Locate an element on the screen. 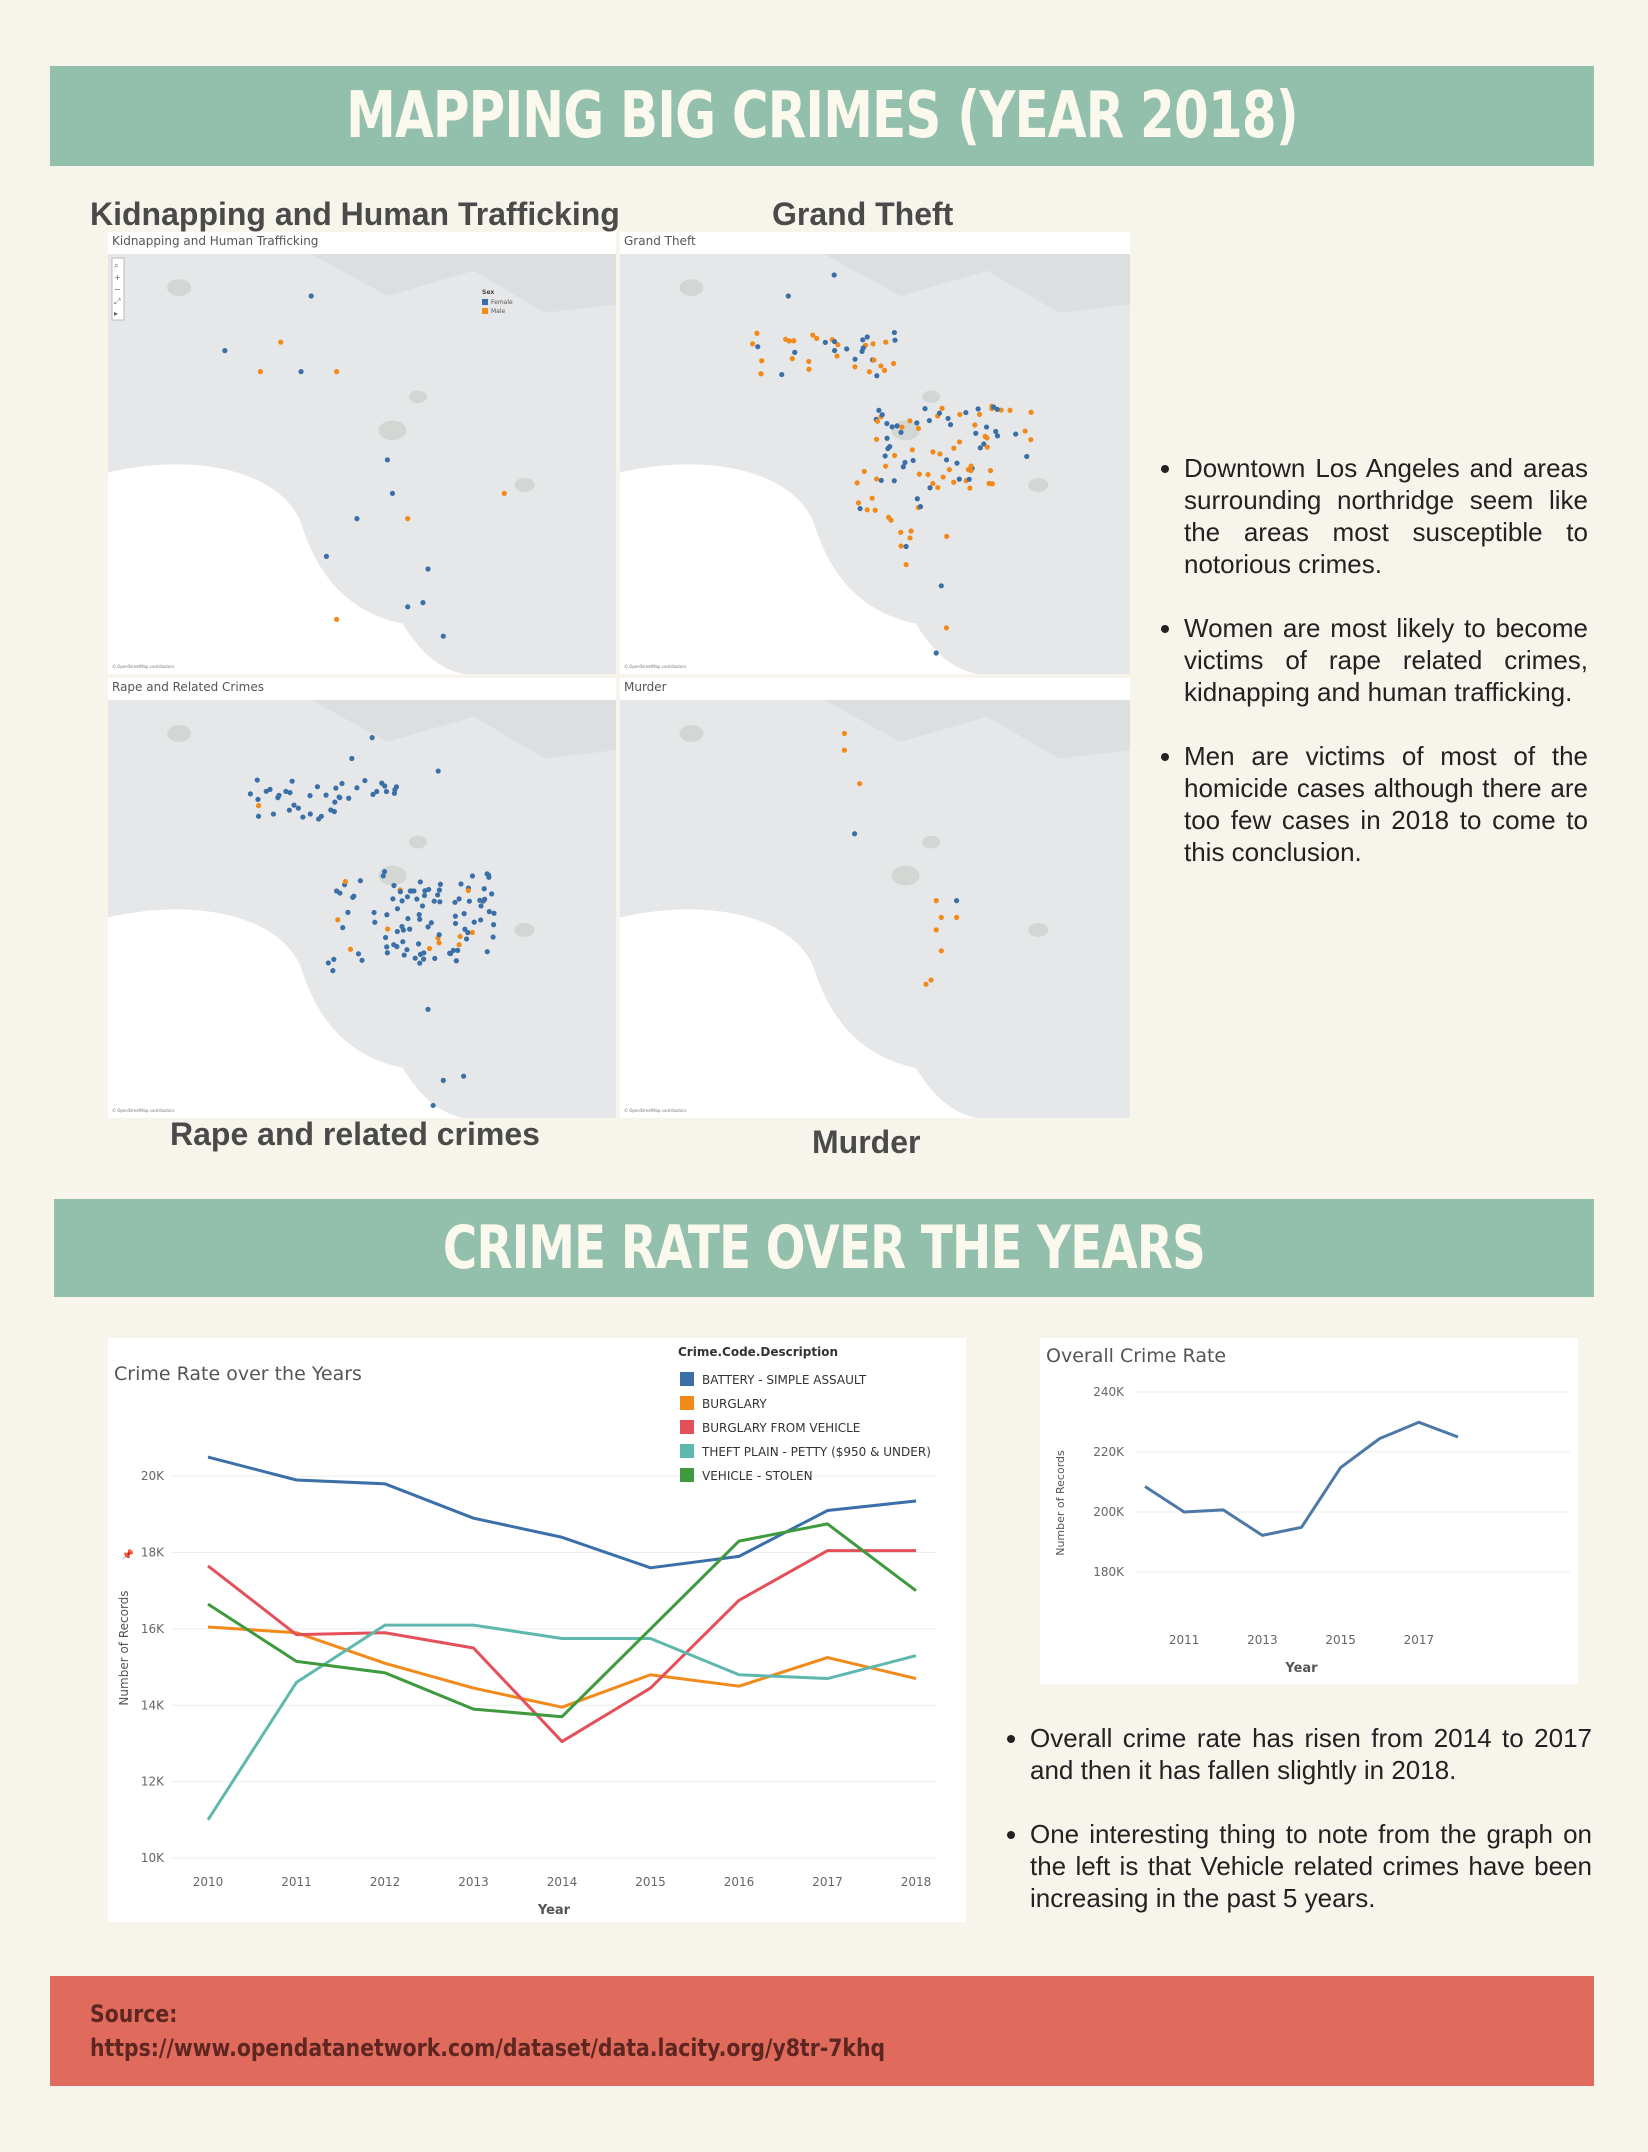 The width and height of the screenshot is (1648, 2152). x-tick-label: 2010 is located at coordinates (208, 1882).